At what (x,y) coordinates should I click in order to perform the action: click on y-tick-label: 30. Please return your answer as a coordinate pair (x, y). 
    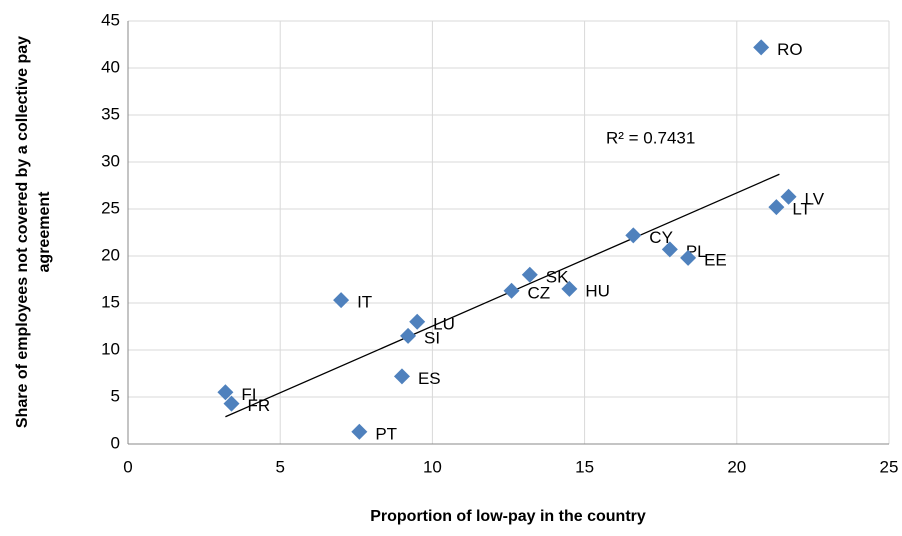
    Looking at the image, I should click on (110, 160).